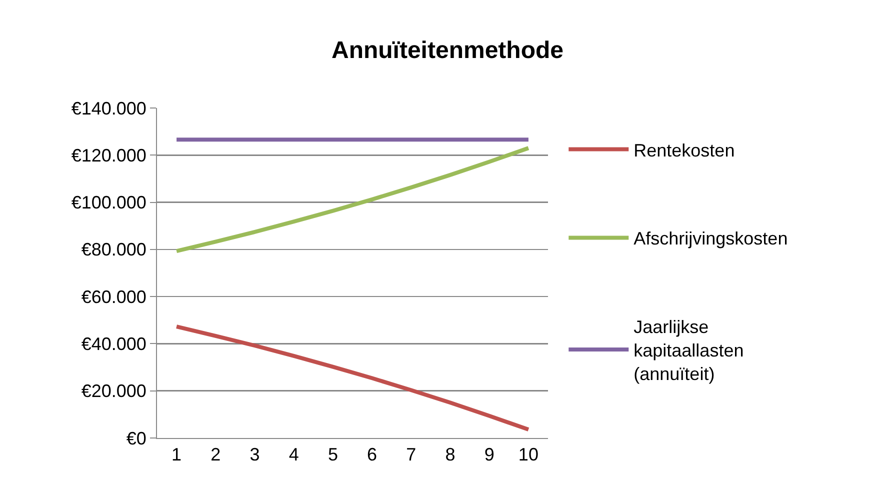 This screenshot has width=874, height=498. What do you see at coordinates (372, 454) in the screenshot?
I see `x-tick-label: 6` at bounding box center [372, 454].